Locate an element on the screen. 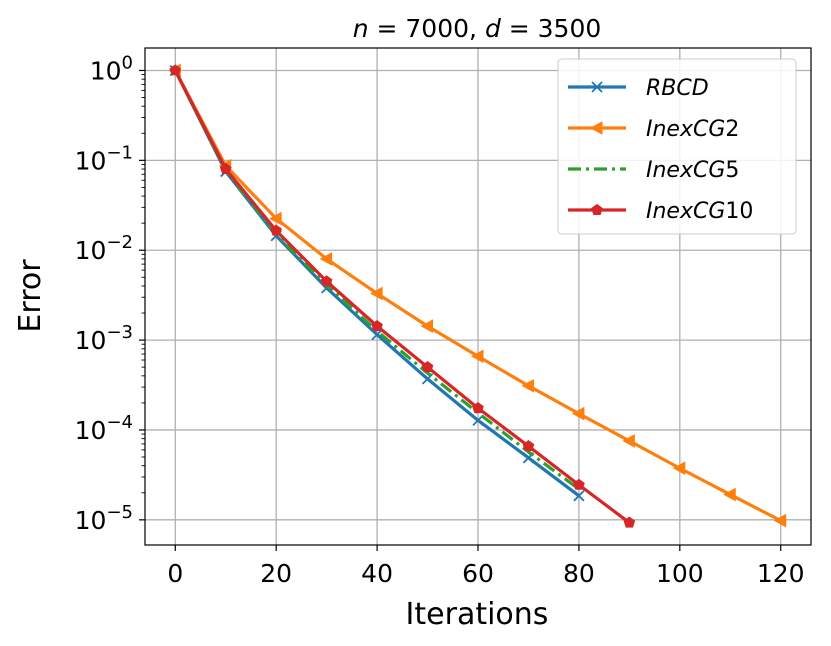  y-tick-label: 10⁻² is located at coordinates (104, 248).